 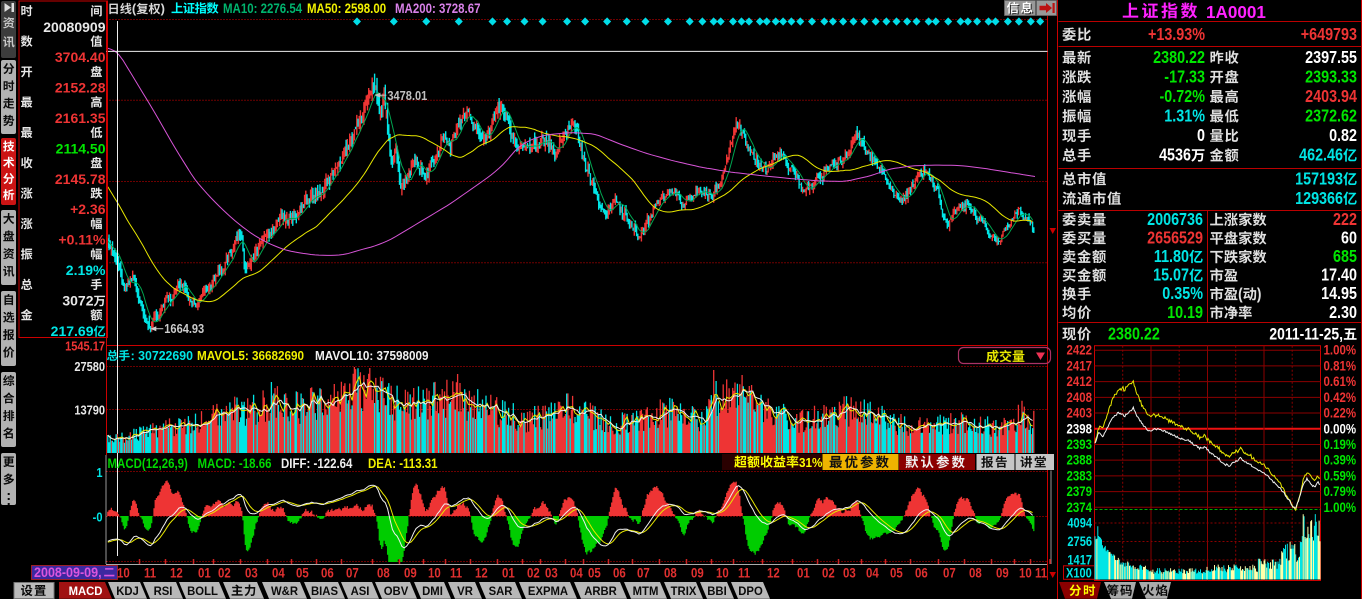 I want to click on svg-text: DIFF: -122.64, so click(x=317, y=463).